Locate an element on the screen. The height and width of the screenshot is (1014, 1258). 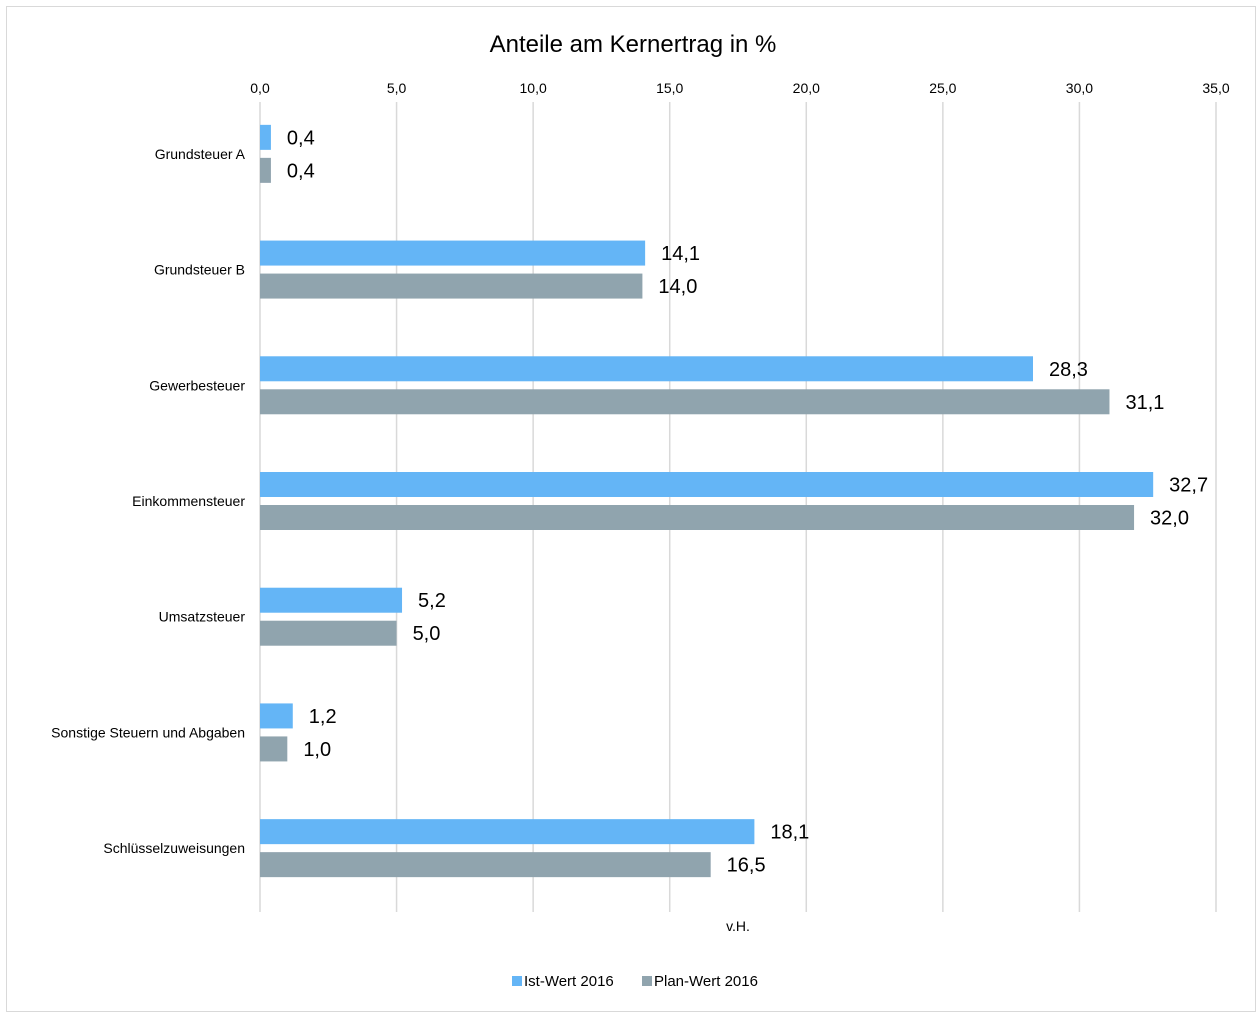
x-tick-label: 10,0 is located at coordinates (533, 88).